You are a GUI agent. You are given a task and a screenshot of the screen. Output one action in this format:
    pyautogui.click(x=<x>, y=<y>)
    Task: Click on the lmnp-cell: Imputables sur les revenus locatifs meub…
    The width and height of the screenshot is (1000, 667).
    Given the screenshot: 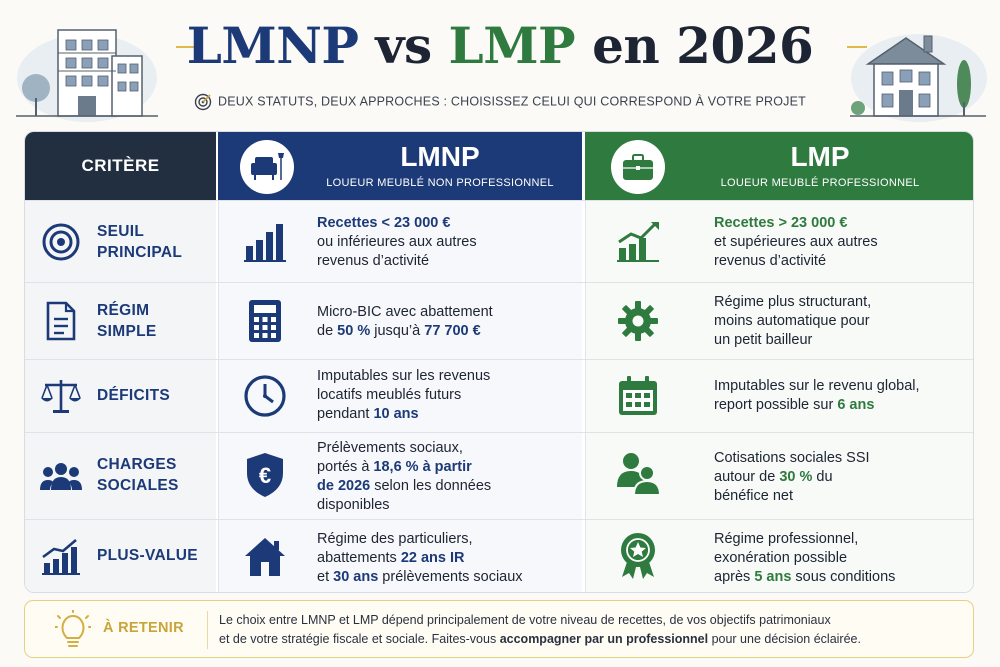 What is the action you would take?
    pyautogui.click(x=400, y=396)
    